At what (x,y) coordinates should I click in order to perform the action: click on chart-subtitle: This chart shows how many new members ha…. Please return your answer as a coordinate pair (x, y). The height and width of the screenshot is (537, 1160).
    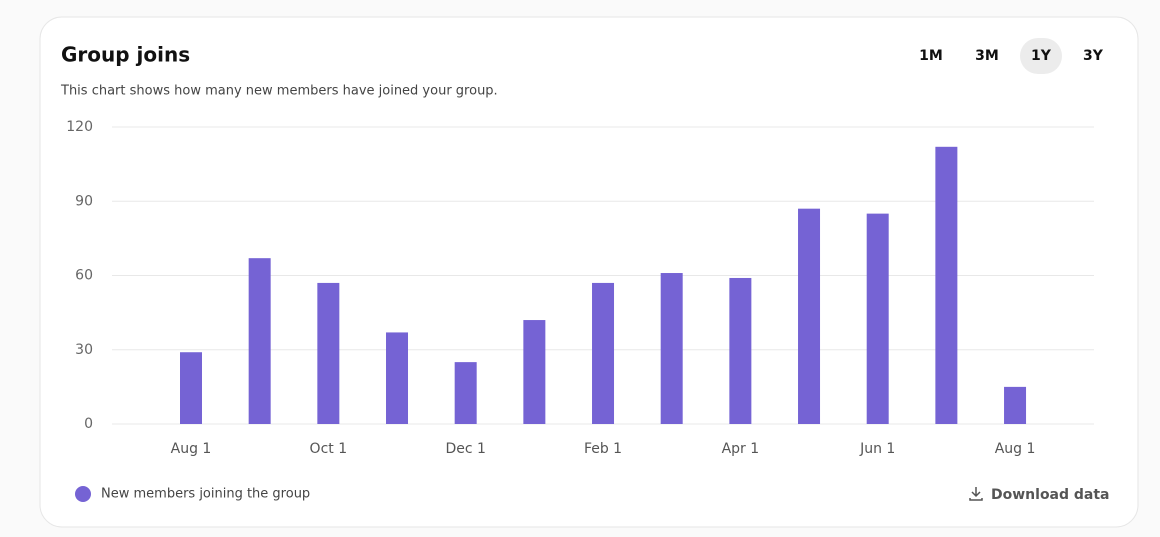
    Looking at the image, I should click on (279, 91).